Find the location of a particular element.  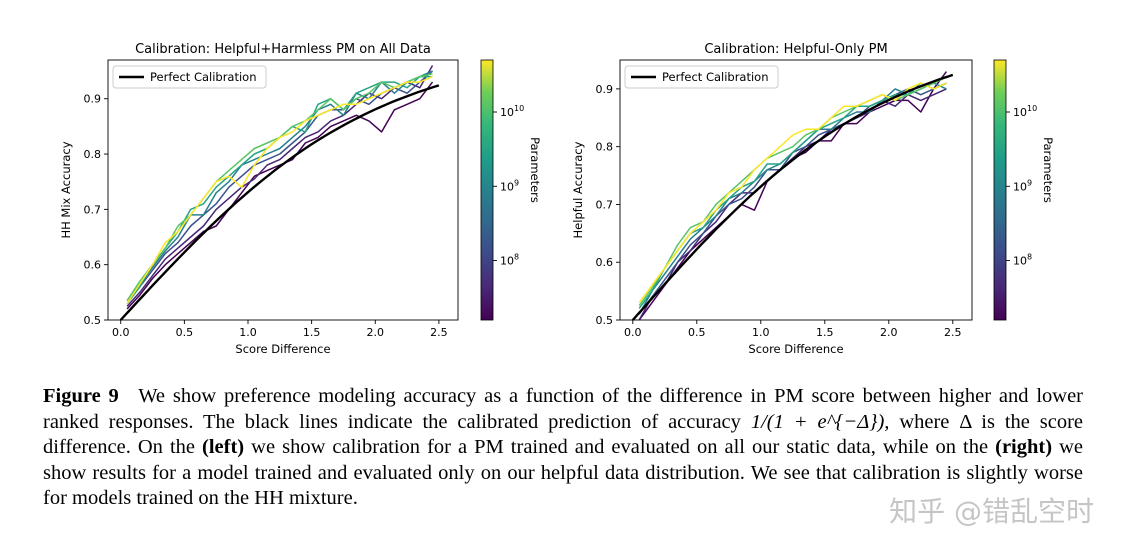

caption-text-2: where Δ is the score difference. On the is located at coordinates (563, 434).